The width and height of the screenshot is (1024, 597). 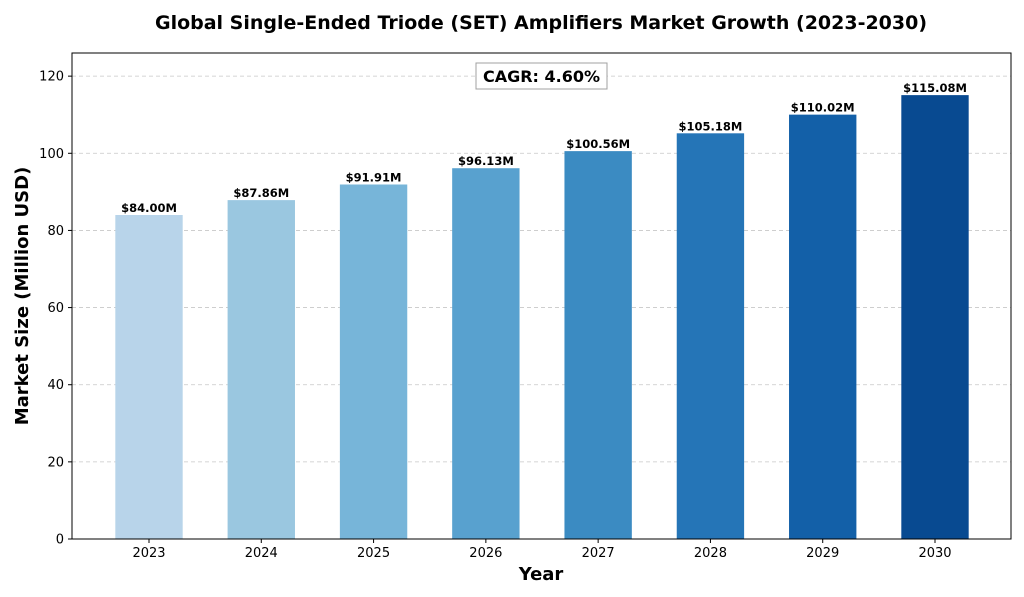 I want to click on x-axis-ticks: 2023 2024 2025 2026 2027 2028 2029 2030, so click(x=542, y=550).